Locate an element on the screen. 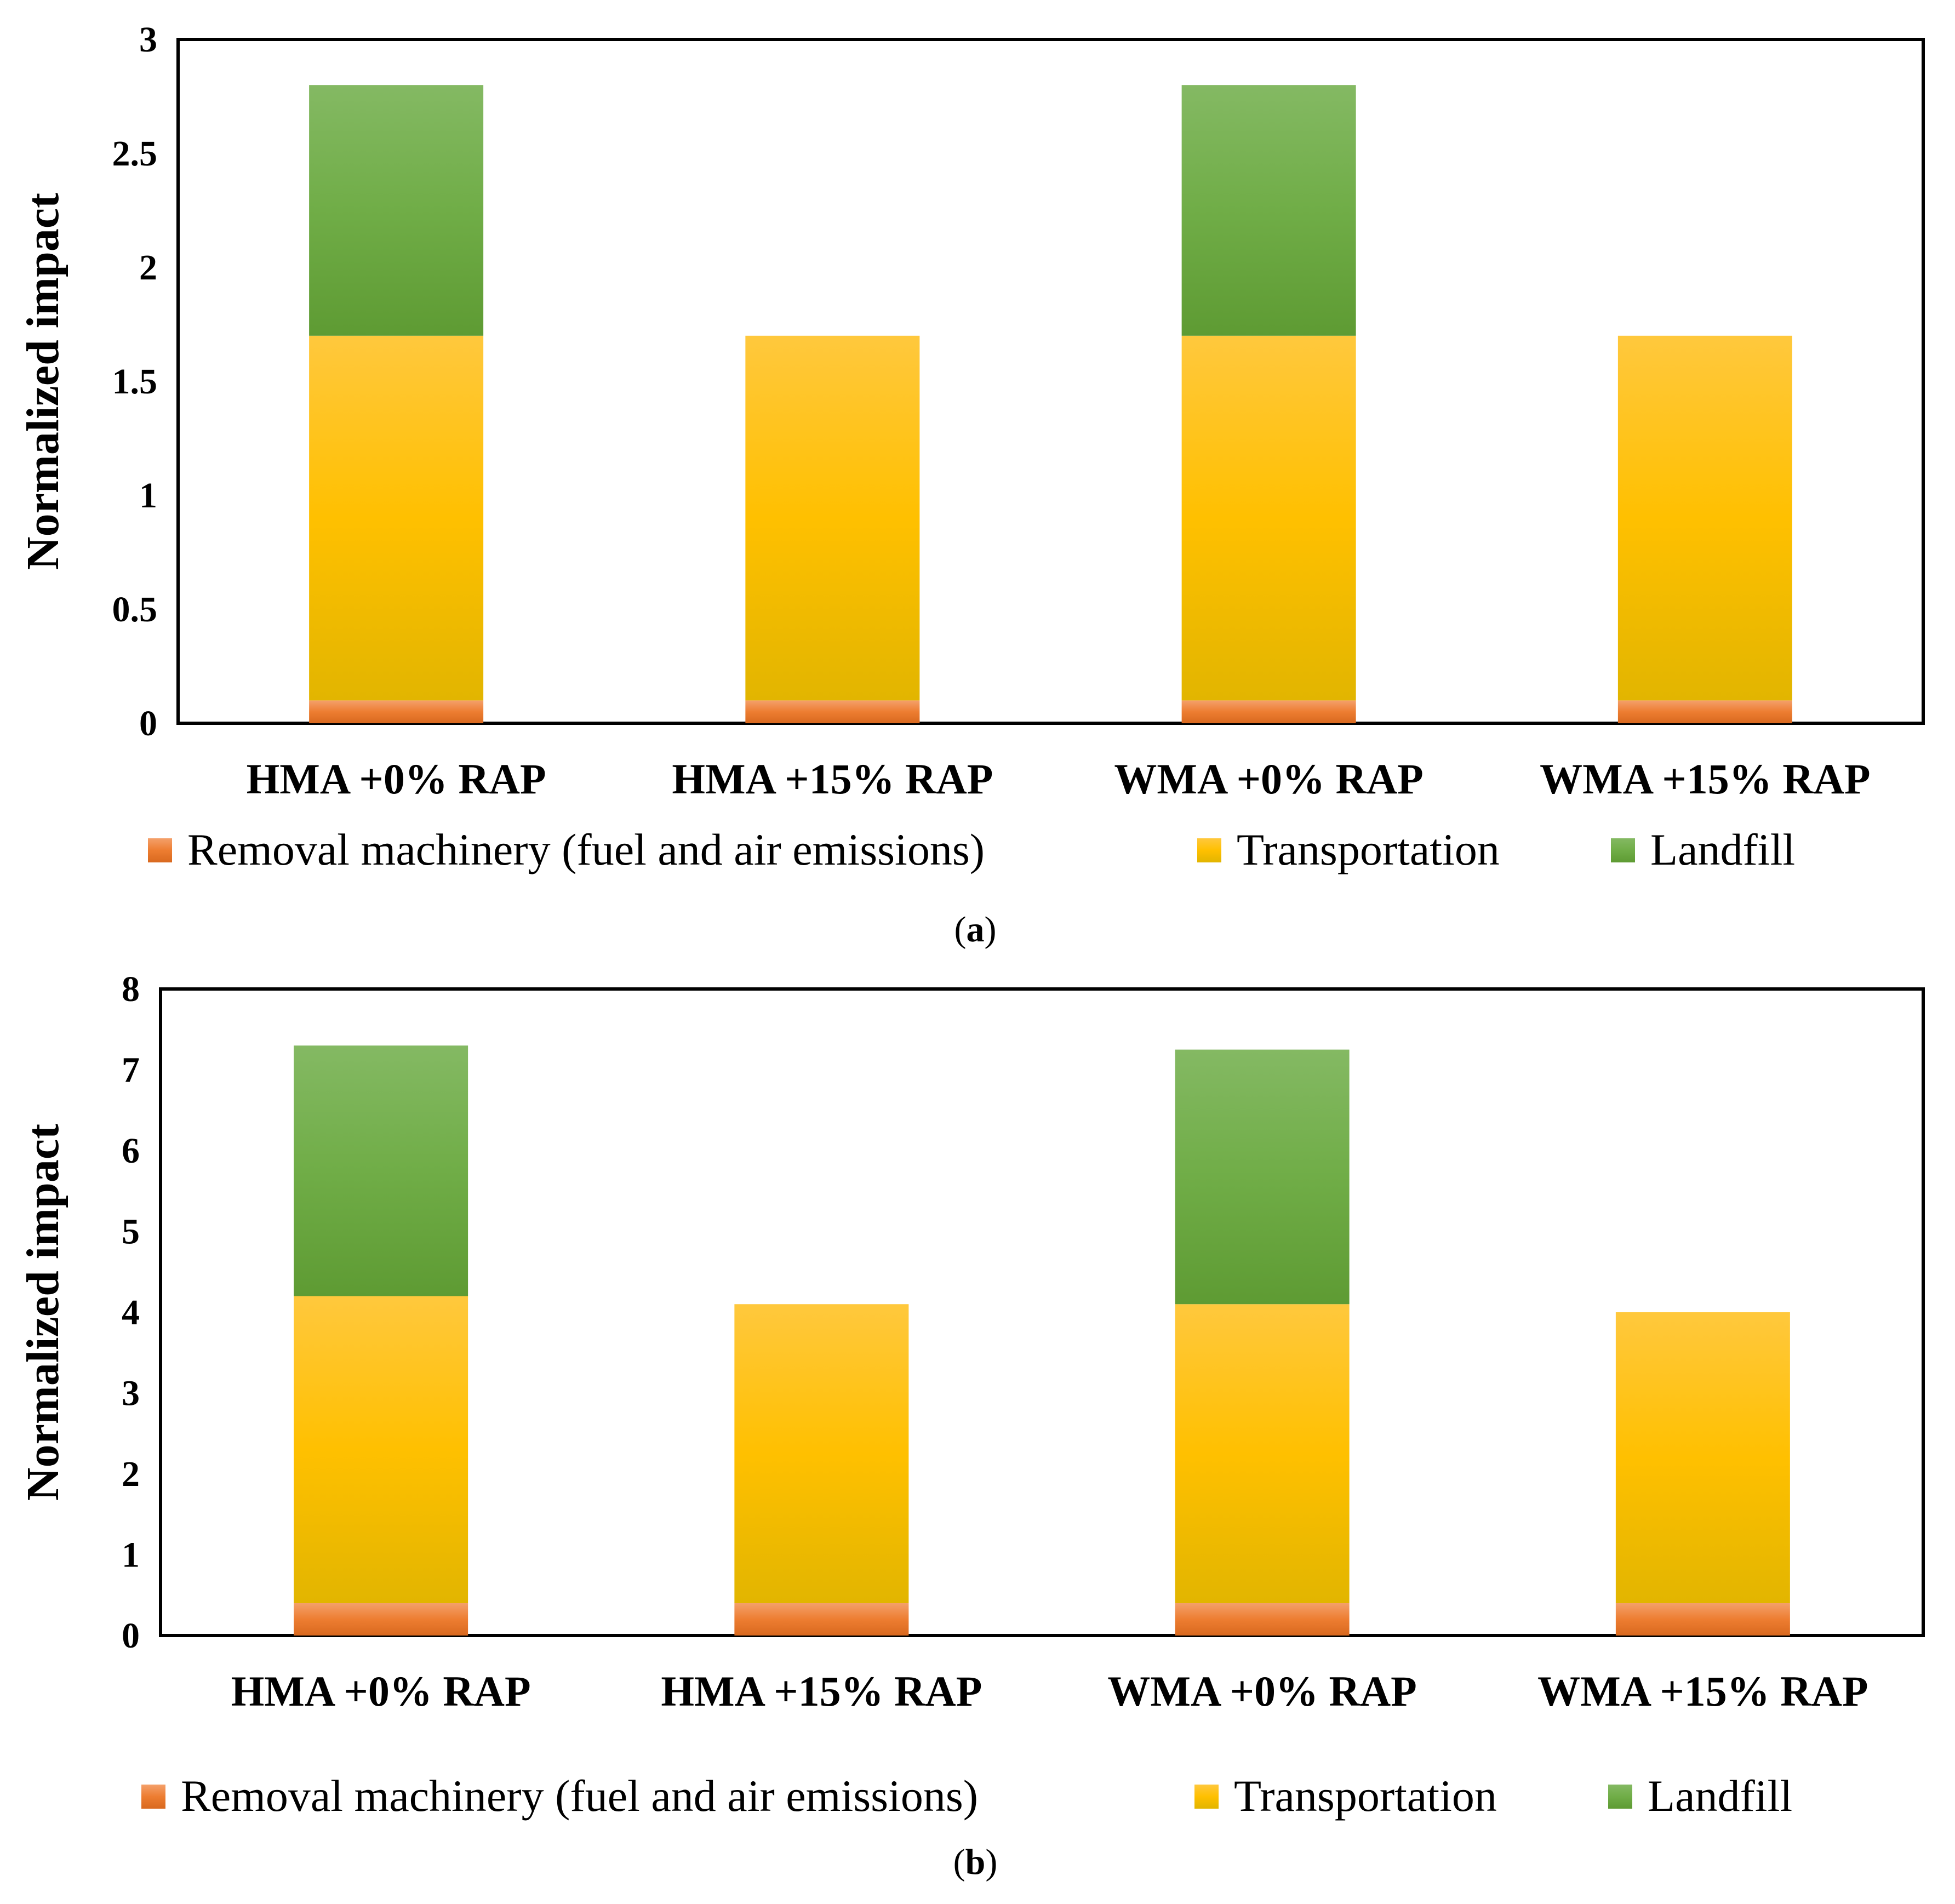 The width and height of the screenshot is (1955, 1904). panel-caption: (a) is located at coordinates (975, 930).